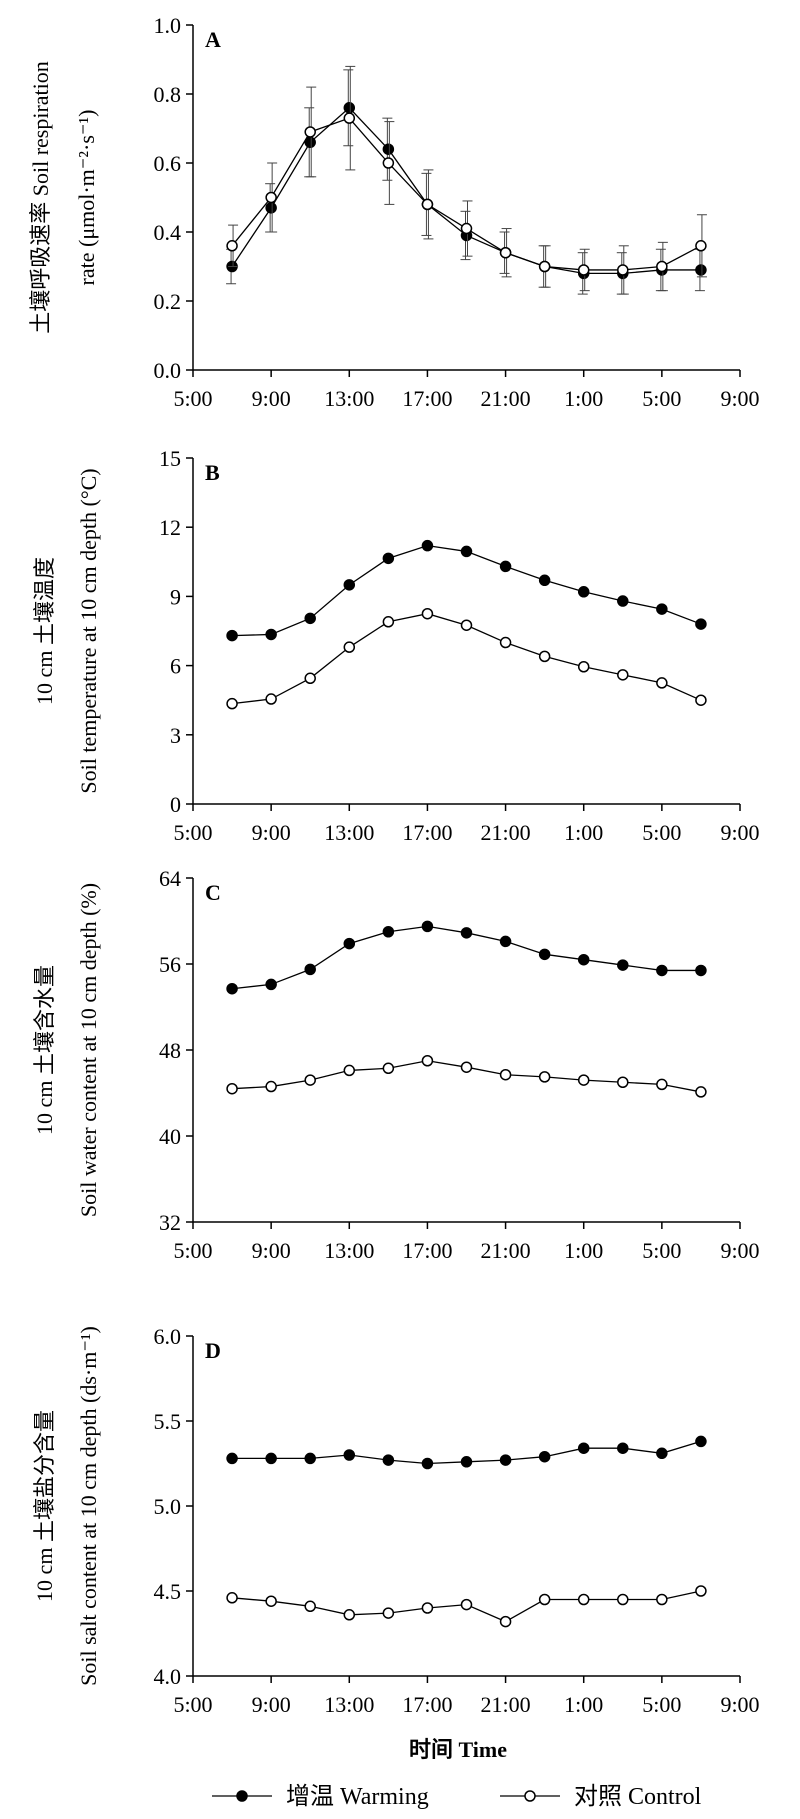 This screenshot has height=1819, width=800. What do you see at coordinates (213, 39) in the screenshot?
I see `panel-tag: A` at bounding box center [213, 39].